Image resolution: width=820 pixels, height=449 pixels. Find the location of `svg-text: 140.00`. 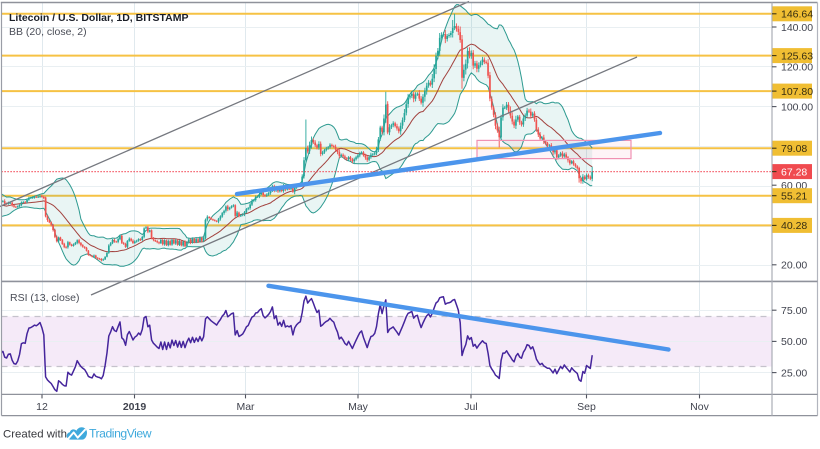

svg-text: 140.00 is located at coordinates (797, 28).